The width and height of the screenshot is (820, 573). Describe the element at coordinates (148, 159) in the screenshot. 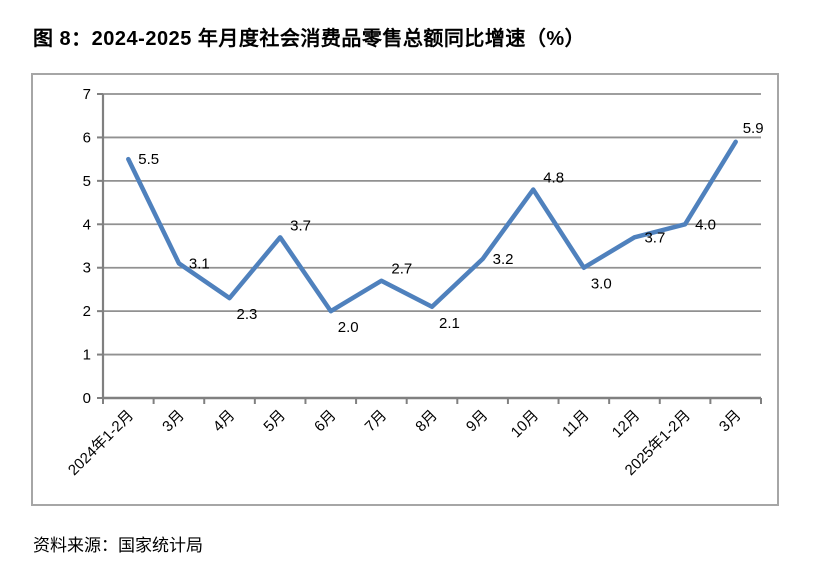

I see `data-point-label: 5.5` at that location.